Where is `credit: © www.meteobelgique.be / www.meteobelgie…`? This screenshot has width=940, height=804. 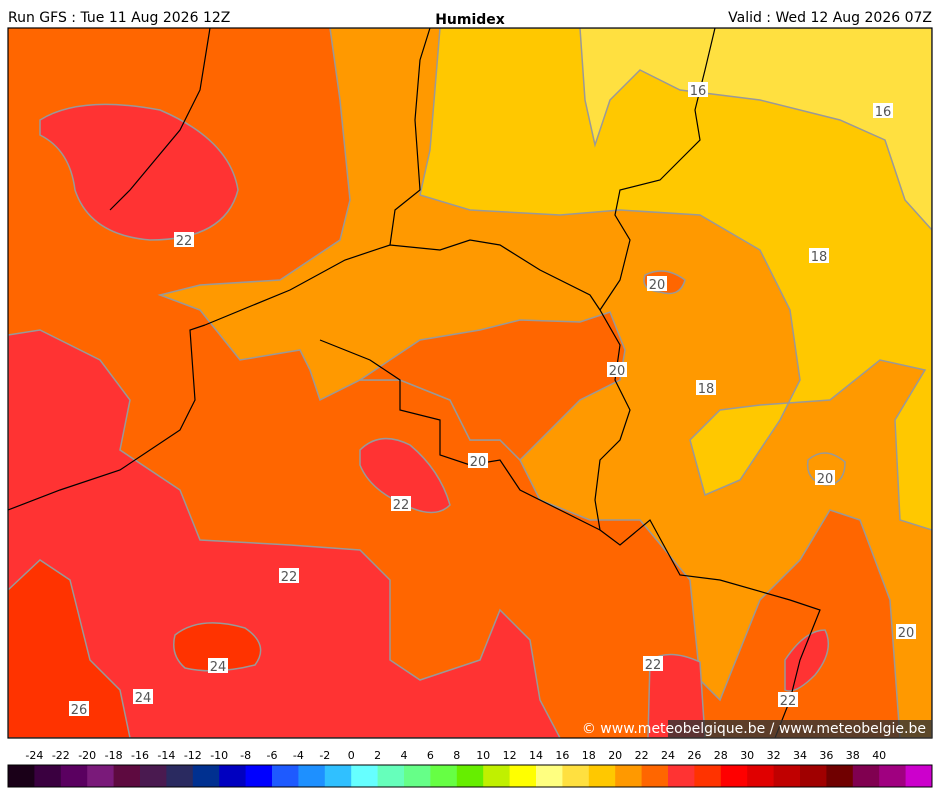 credit: © www.meteobelgique.be / www.meteobelgie… is located at coordinates (754, 729).